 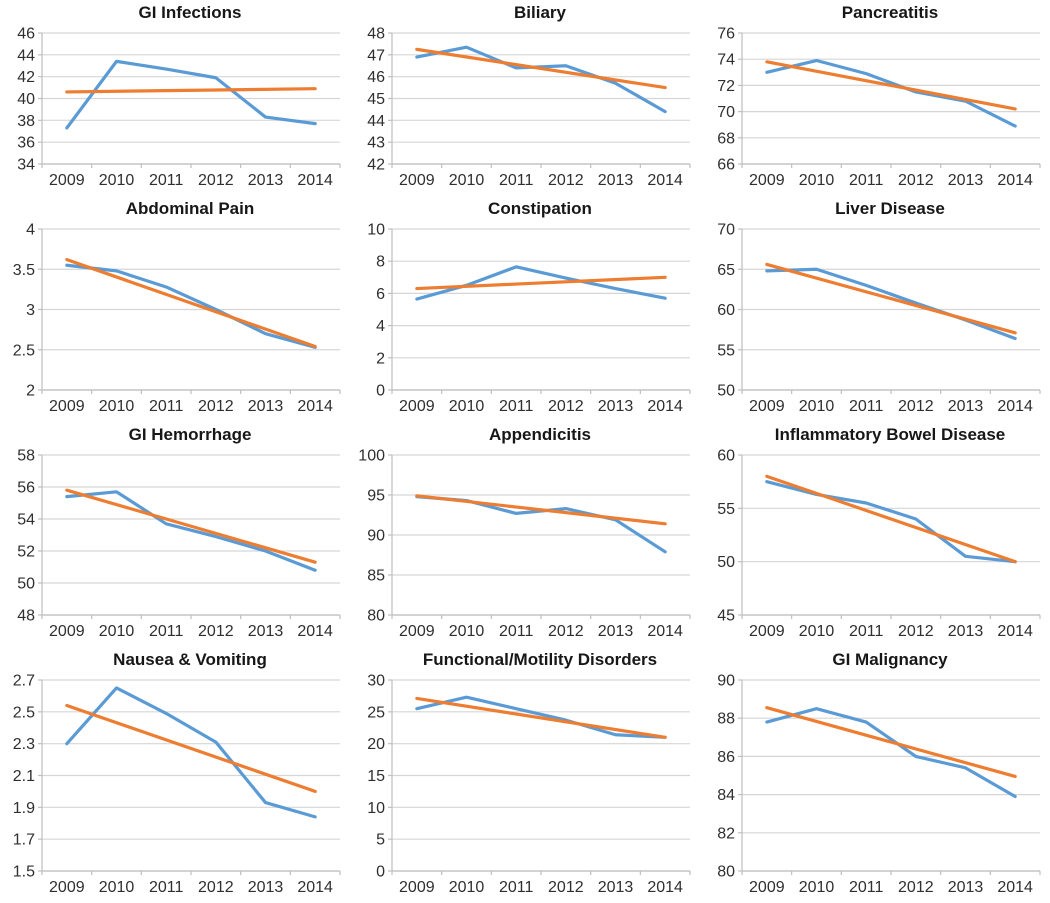 I want to click on line-plot-liver-disease: 50 55 60 65 70 2009 2010 2011 2012 2013 2014, so click(x=879, y=318).